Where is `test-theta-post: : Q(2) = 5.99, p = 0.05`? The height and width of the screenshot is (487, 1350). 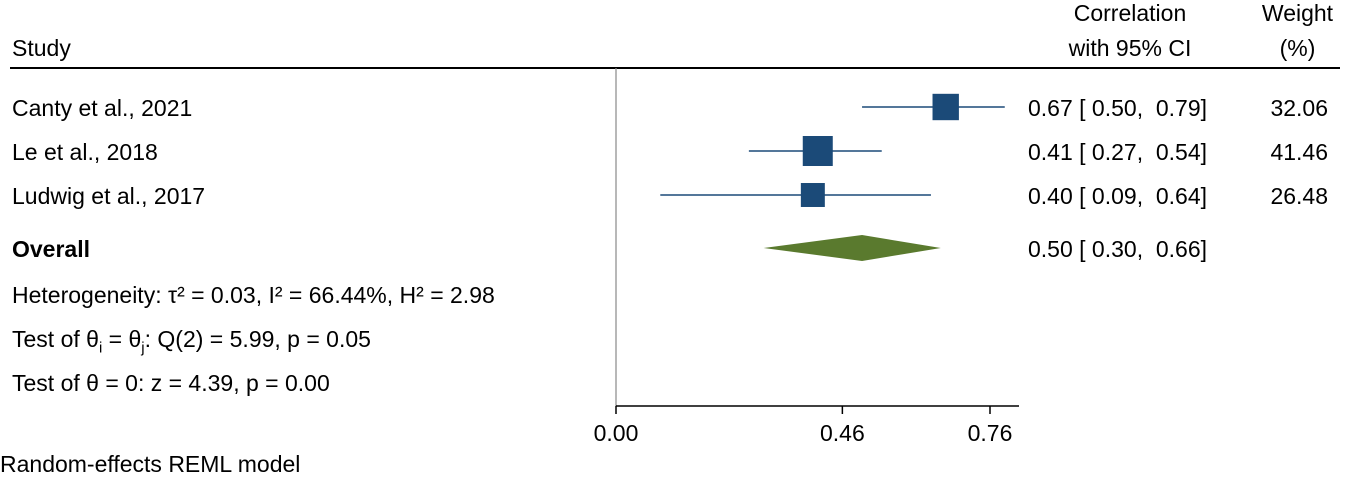 test-theta-post: : Q(2) = 5.99, p = 0.05 is located at coordinates (257, 339).